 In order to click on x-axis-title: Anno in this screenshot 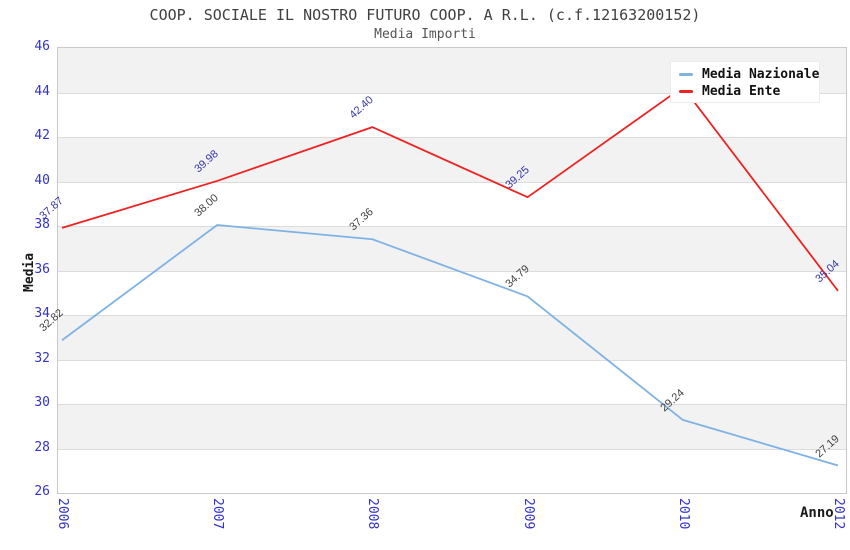, I will do `click(817, 513)`.